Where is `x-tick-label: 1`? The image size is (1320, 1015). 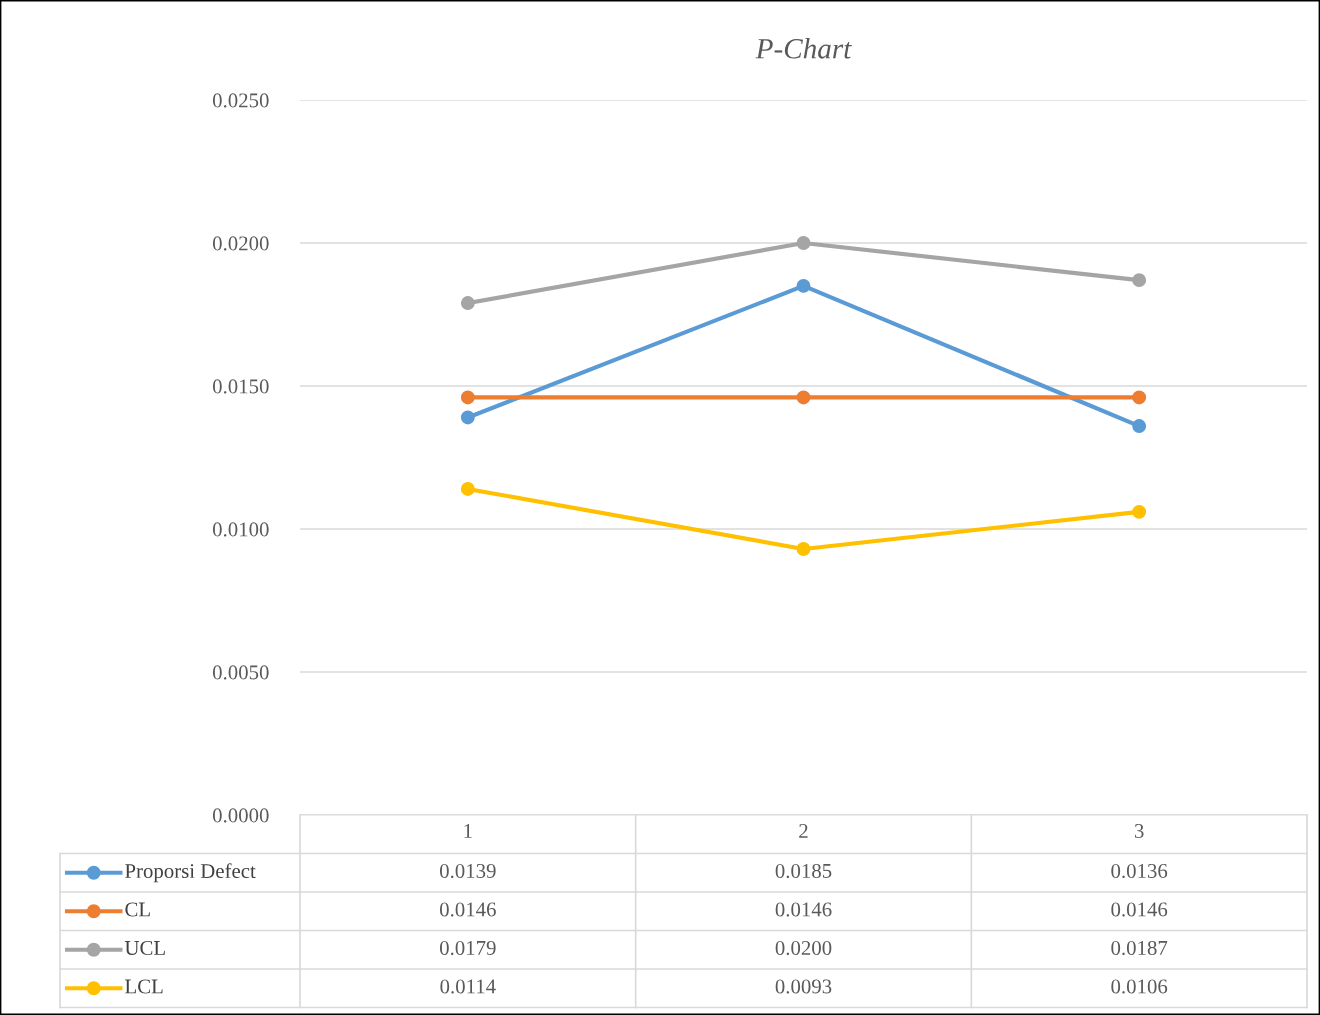
x-tick-label: 1 is located at coordinates (468, 831).